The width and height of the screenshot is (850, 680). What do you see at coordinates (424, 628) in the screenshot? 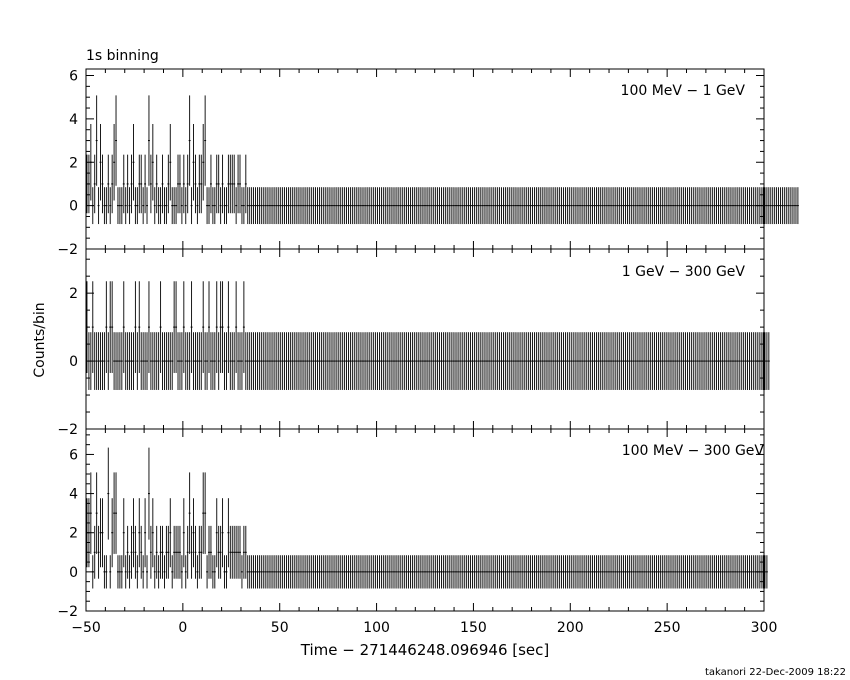
I see `x-axis: −50 0 50 100 150 200 250 300` at bounding box center [424, 628].